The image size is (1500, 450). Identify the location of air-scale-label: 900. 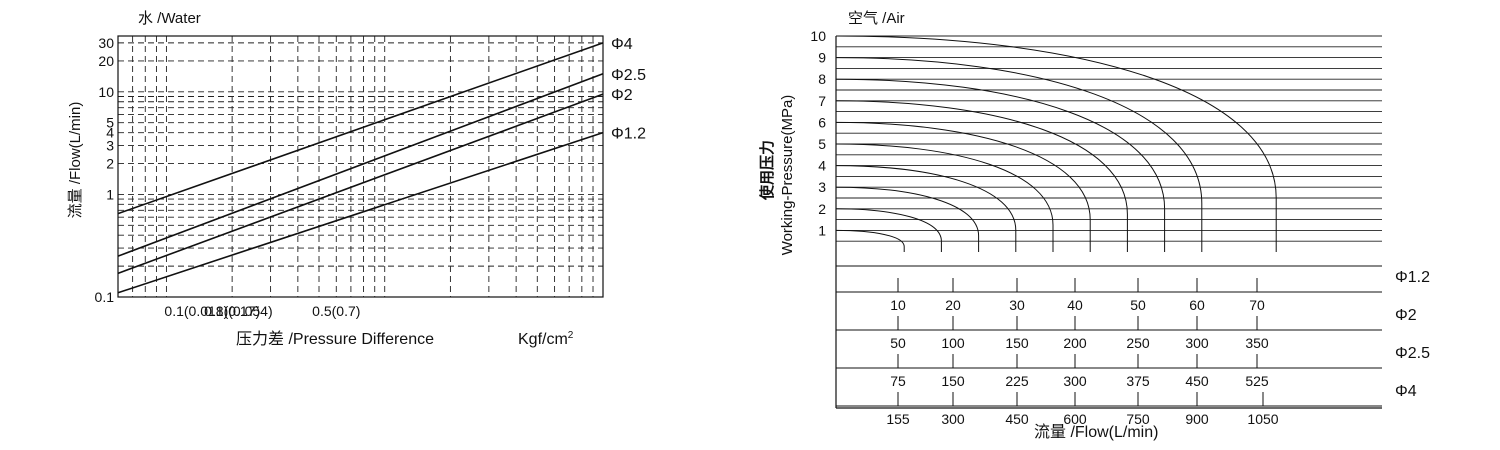
(1197, 419).